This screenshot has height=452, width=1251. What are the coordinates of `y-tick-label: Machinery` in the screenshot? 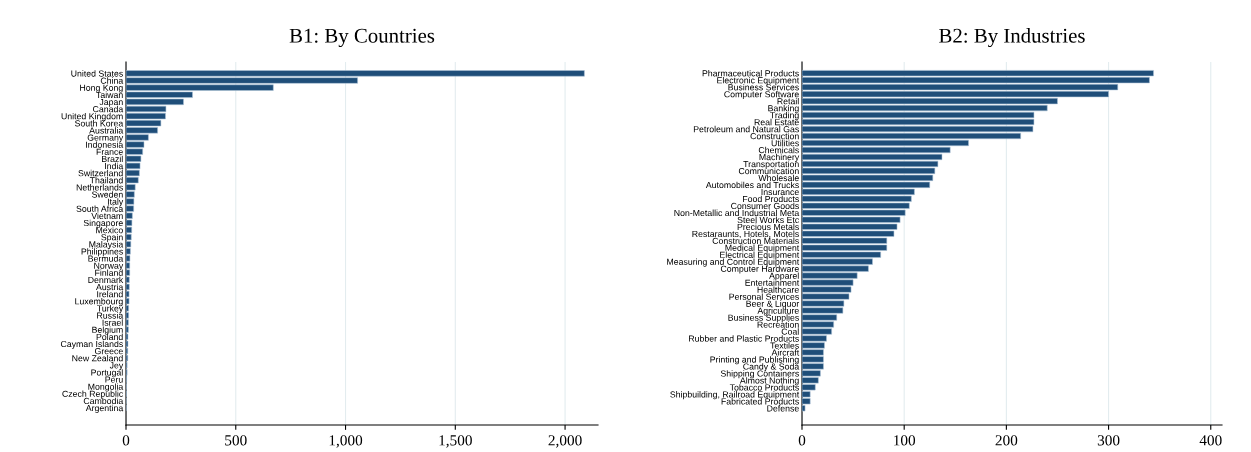 It's located at (779, 157).